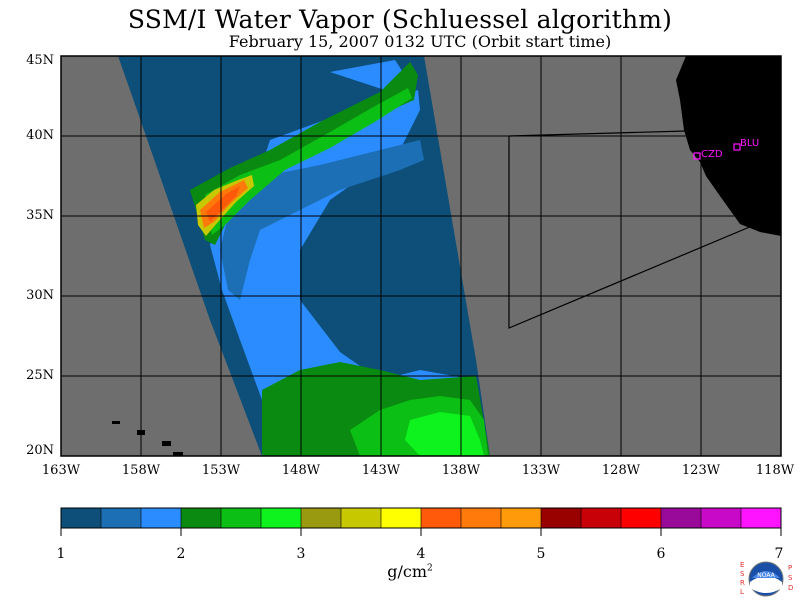 The height and width of the screenshot is (604, 800). Describe the element at coordinates (430, 568) in the screenshot. I see `units-superscript: 2` at that location.